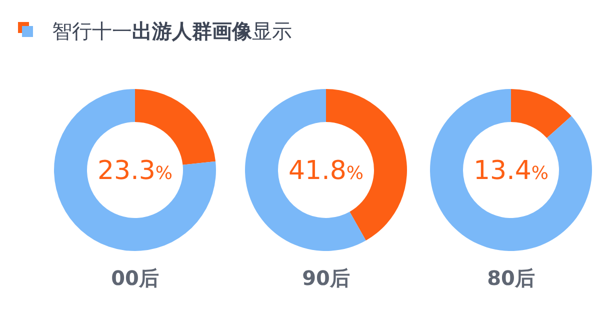  What do you see at coordinates (172, 31) in the screenshot?
I see `text: 智行十一出游人群画像显示` at bounding box center [172, 31].